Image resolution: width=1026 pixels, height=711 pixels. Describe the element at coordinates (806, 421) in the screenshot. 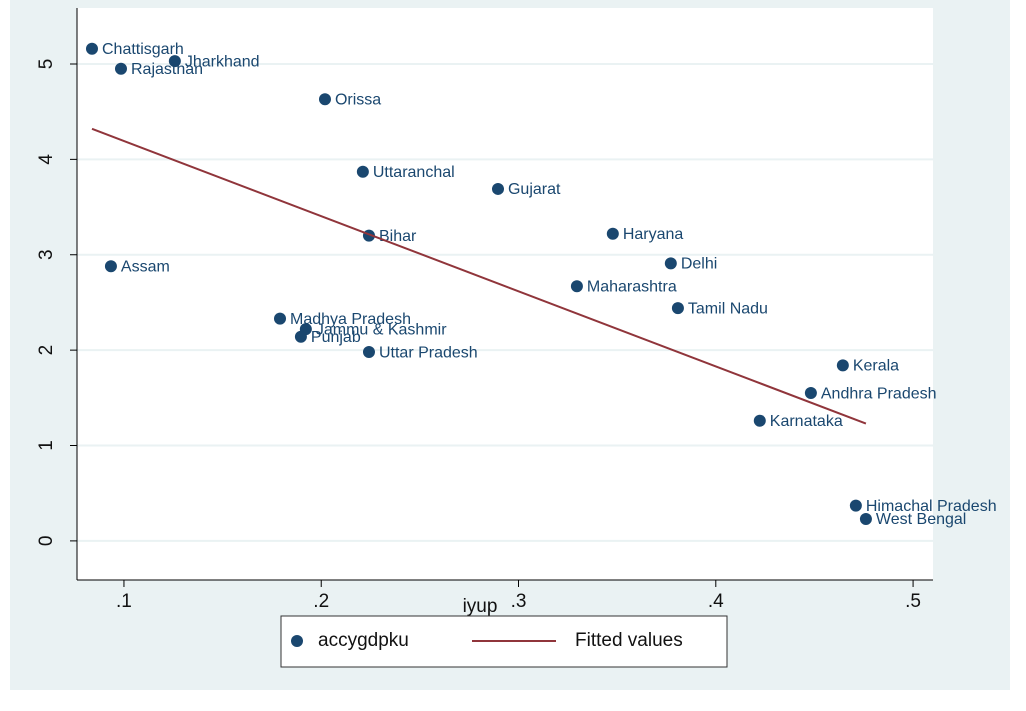

I see `point-label: Karnataka` at that location.